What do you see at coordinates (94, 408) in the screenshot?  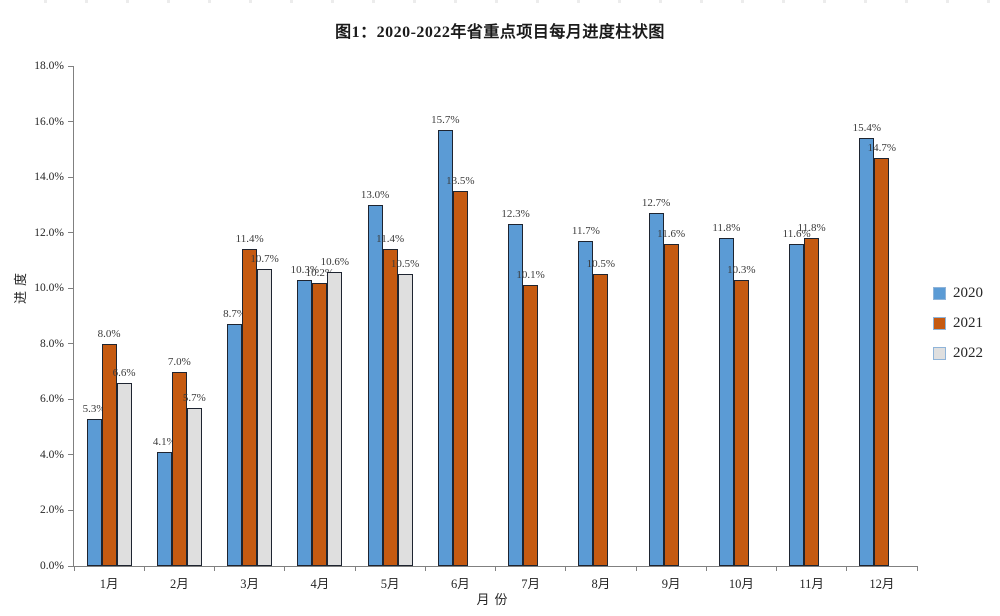 I see `bar-value-label: 5.3%` at bounding box center [94, 408].